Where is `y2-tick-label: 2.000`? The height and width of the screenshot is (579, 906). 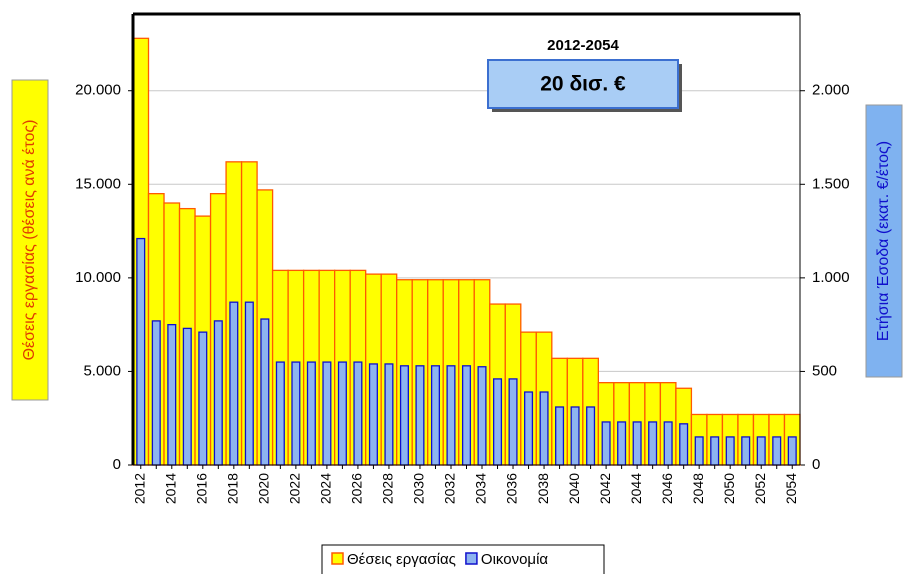 y2-tick-label: 2.000 is located at coordinates (831, 90).